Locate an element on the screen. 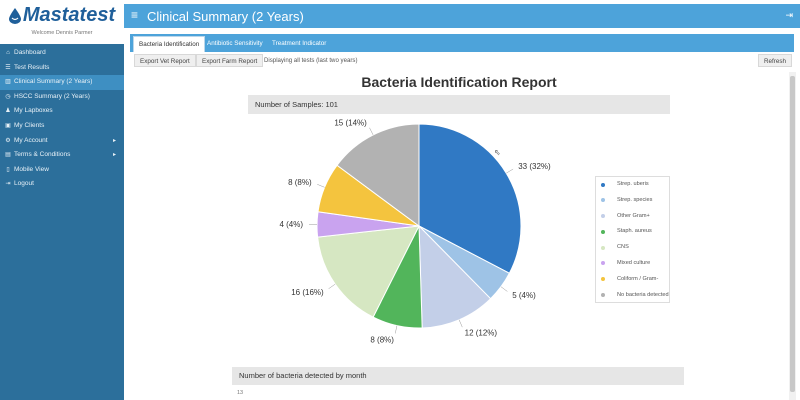 The height and width of the screenshot is (400, 800). brand-area: Mastatest Welcome Dennis Parmer is located at coordinates (62, 22).